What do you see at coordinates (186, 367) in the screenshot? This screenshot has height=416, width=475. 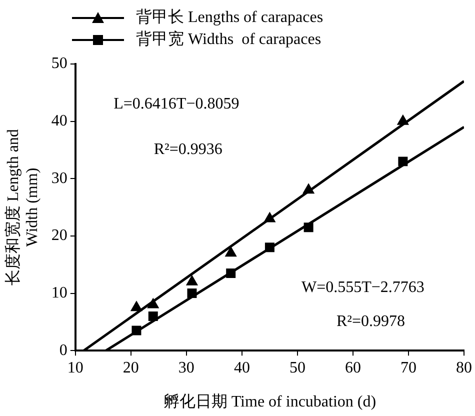 I see `x-tick-label: 30` at bounding box center [186, 367].